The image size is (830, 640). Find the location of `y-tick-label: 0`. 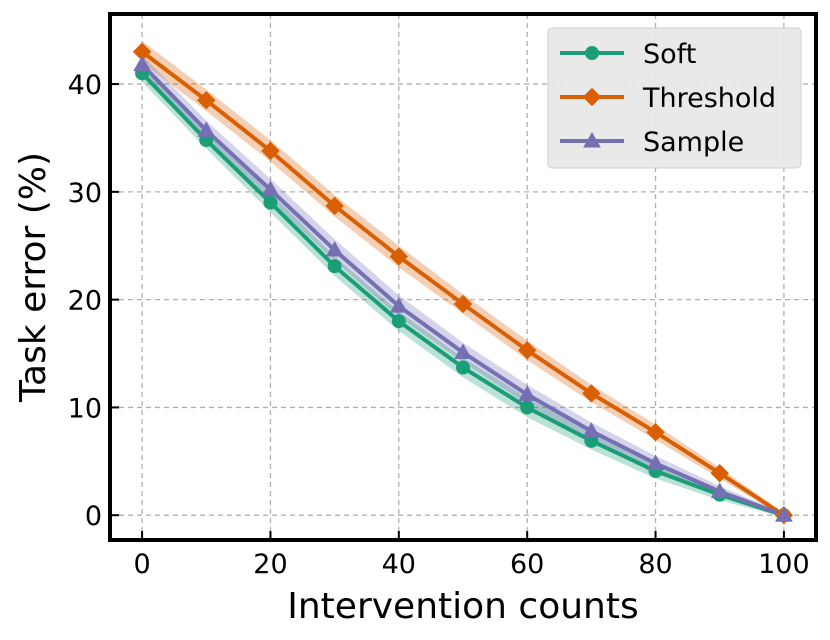

y-tick-label: 0 is located at coordinates (93, 516).